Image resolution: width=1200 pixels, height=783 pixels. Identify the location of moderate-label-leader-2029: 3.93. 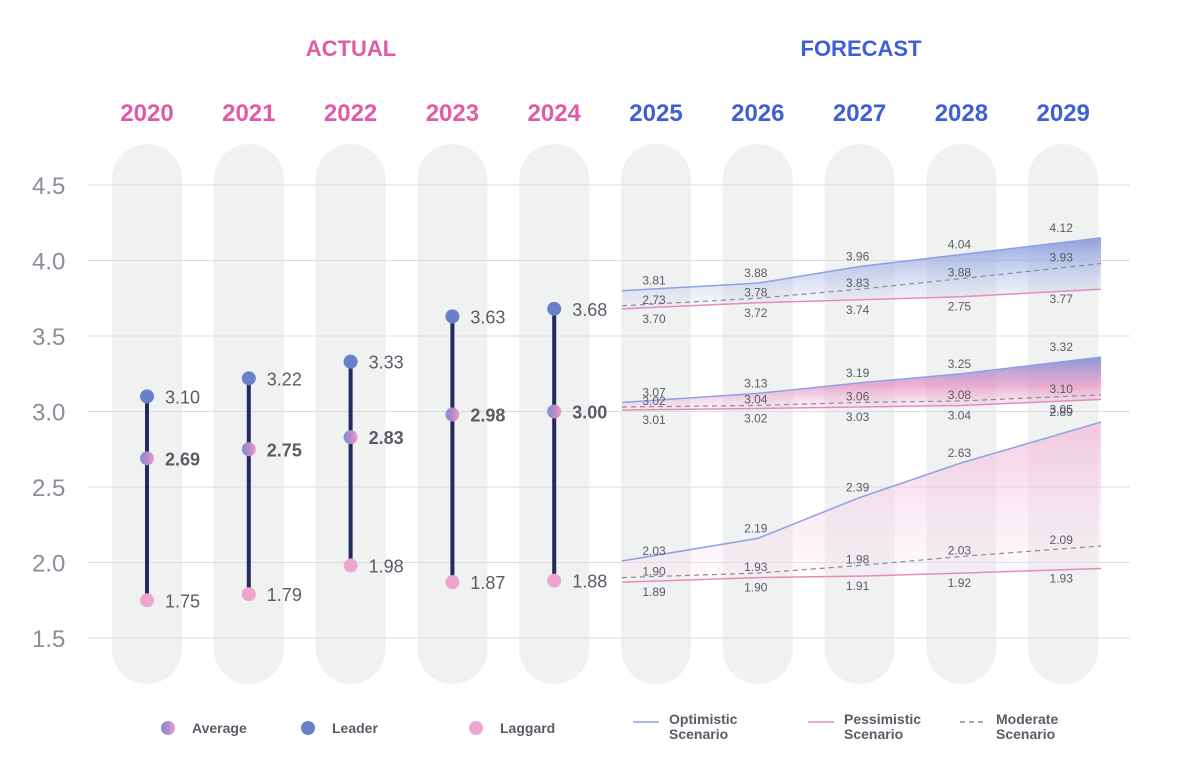
(1062, 258).